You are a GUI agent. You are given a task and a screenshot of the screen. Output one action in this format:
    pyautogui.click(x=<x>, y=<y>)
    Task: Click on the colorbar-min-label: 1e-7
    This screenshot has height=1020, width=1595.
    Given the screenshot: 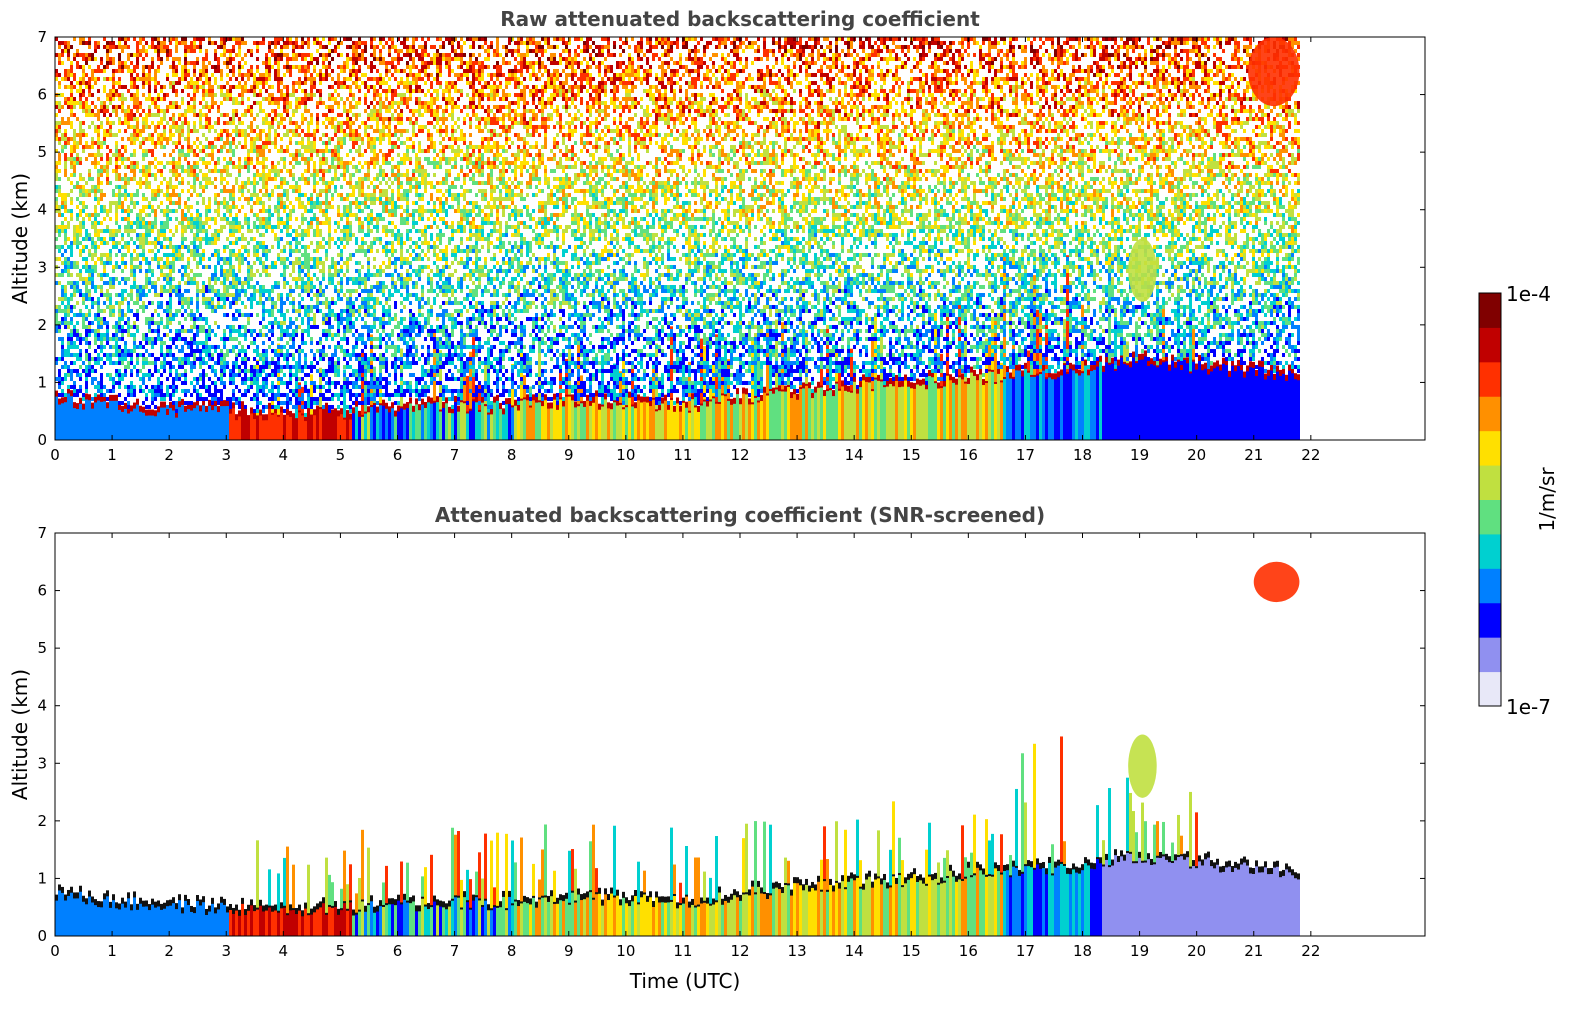 What is the action you would take?
    pyautogui.click(x=1528, y=707)
    